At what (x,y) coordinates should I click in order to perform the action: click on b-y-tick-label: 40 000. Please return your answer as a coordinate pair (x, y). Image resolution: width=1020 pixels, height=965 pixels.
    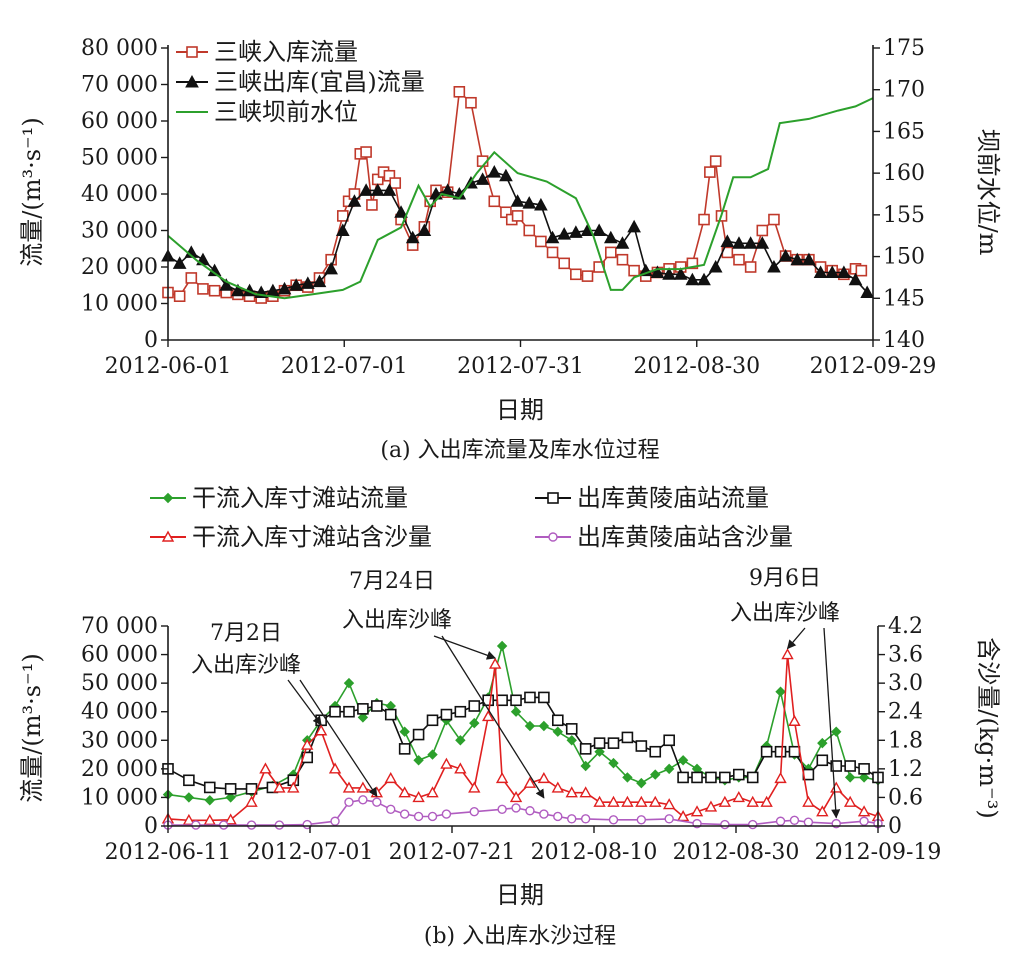
    Looking at the image, I should click on (119, 712).